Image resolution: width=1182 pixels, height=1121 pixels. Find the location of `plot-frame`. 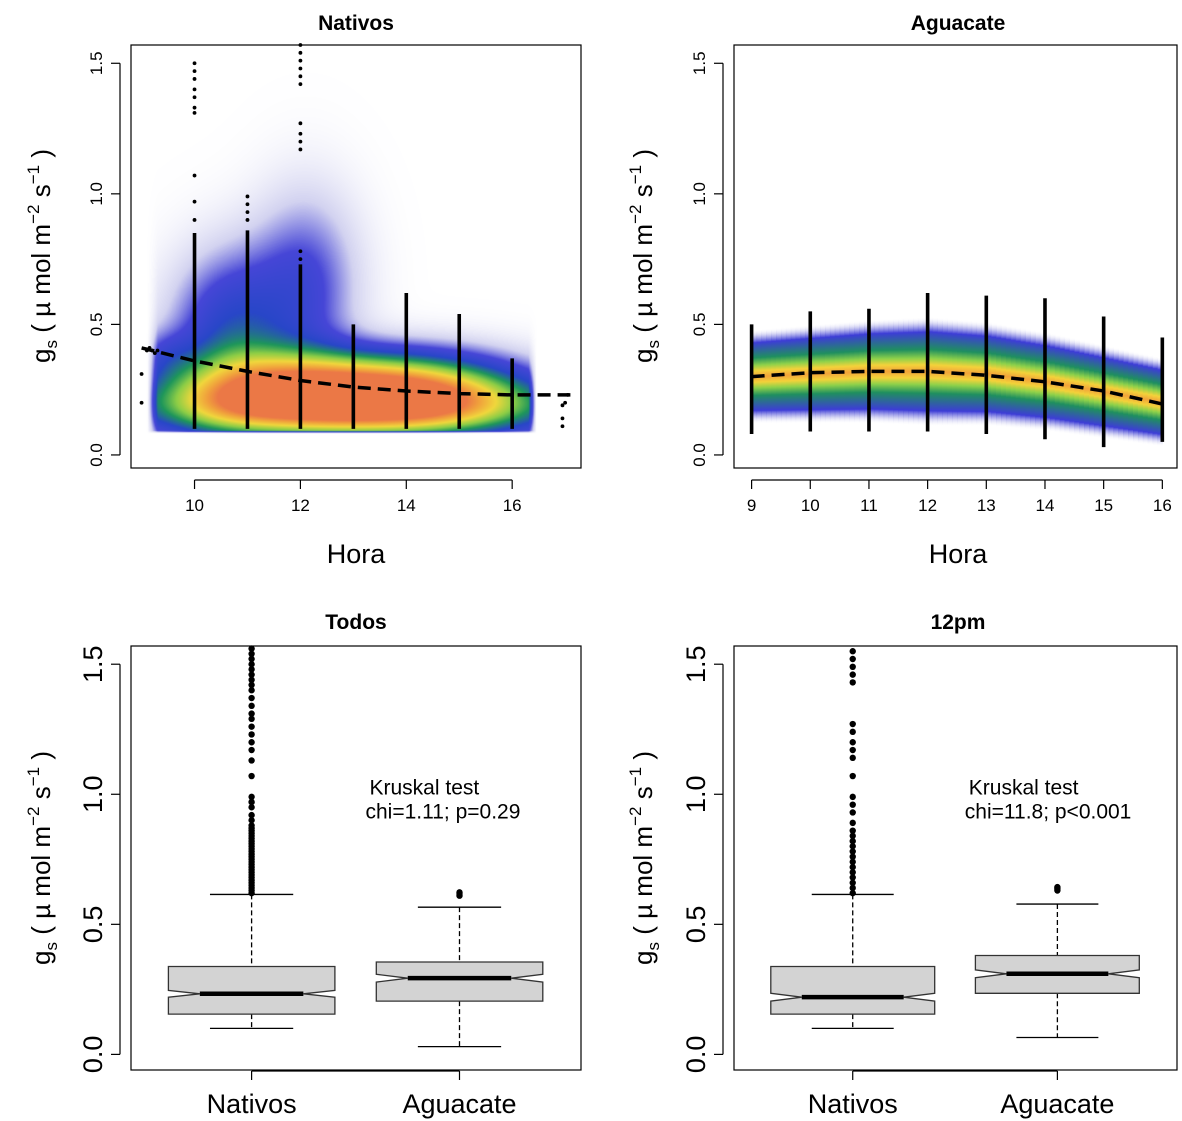

plot-frame is located at coordinates (356, 256).